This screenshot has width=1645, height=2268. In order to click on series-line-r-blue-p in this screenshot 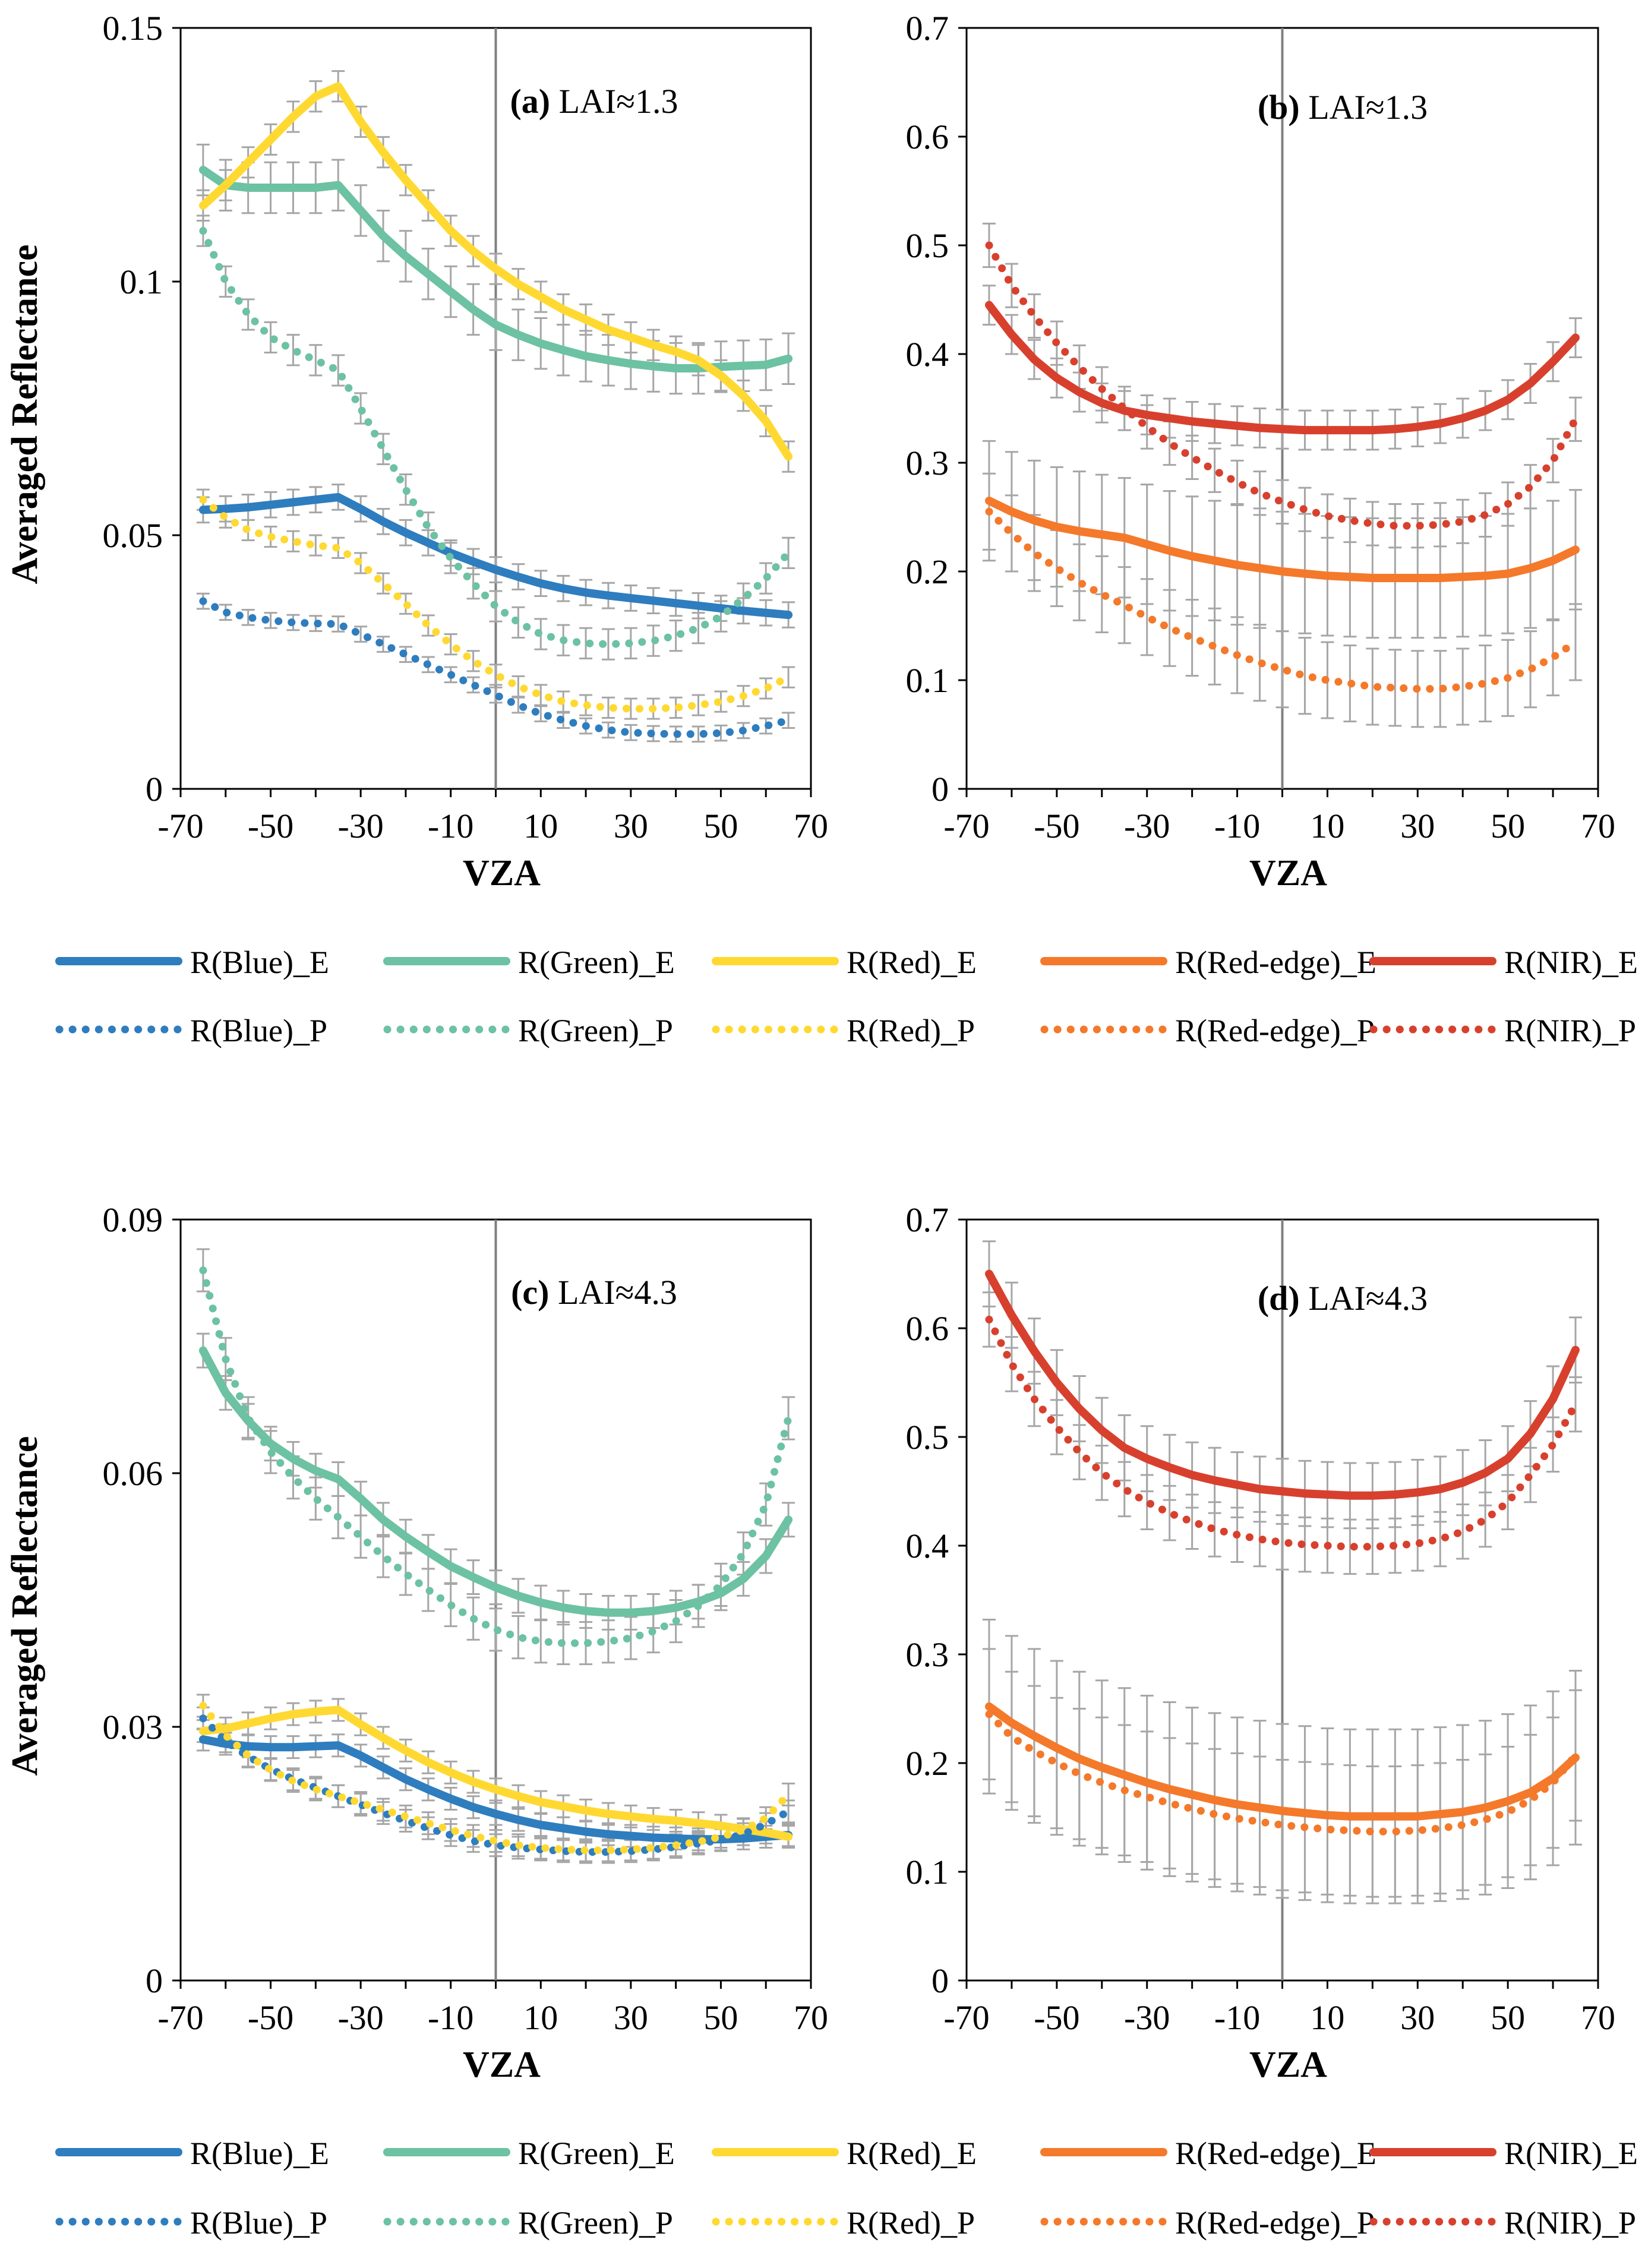, I will do `click(495, 1785)`.